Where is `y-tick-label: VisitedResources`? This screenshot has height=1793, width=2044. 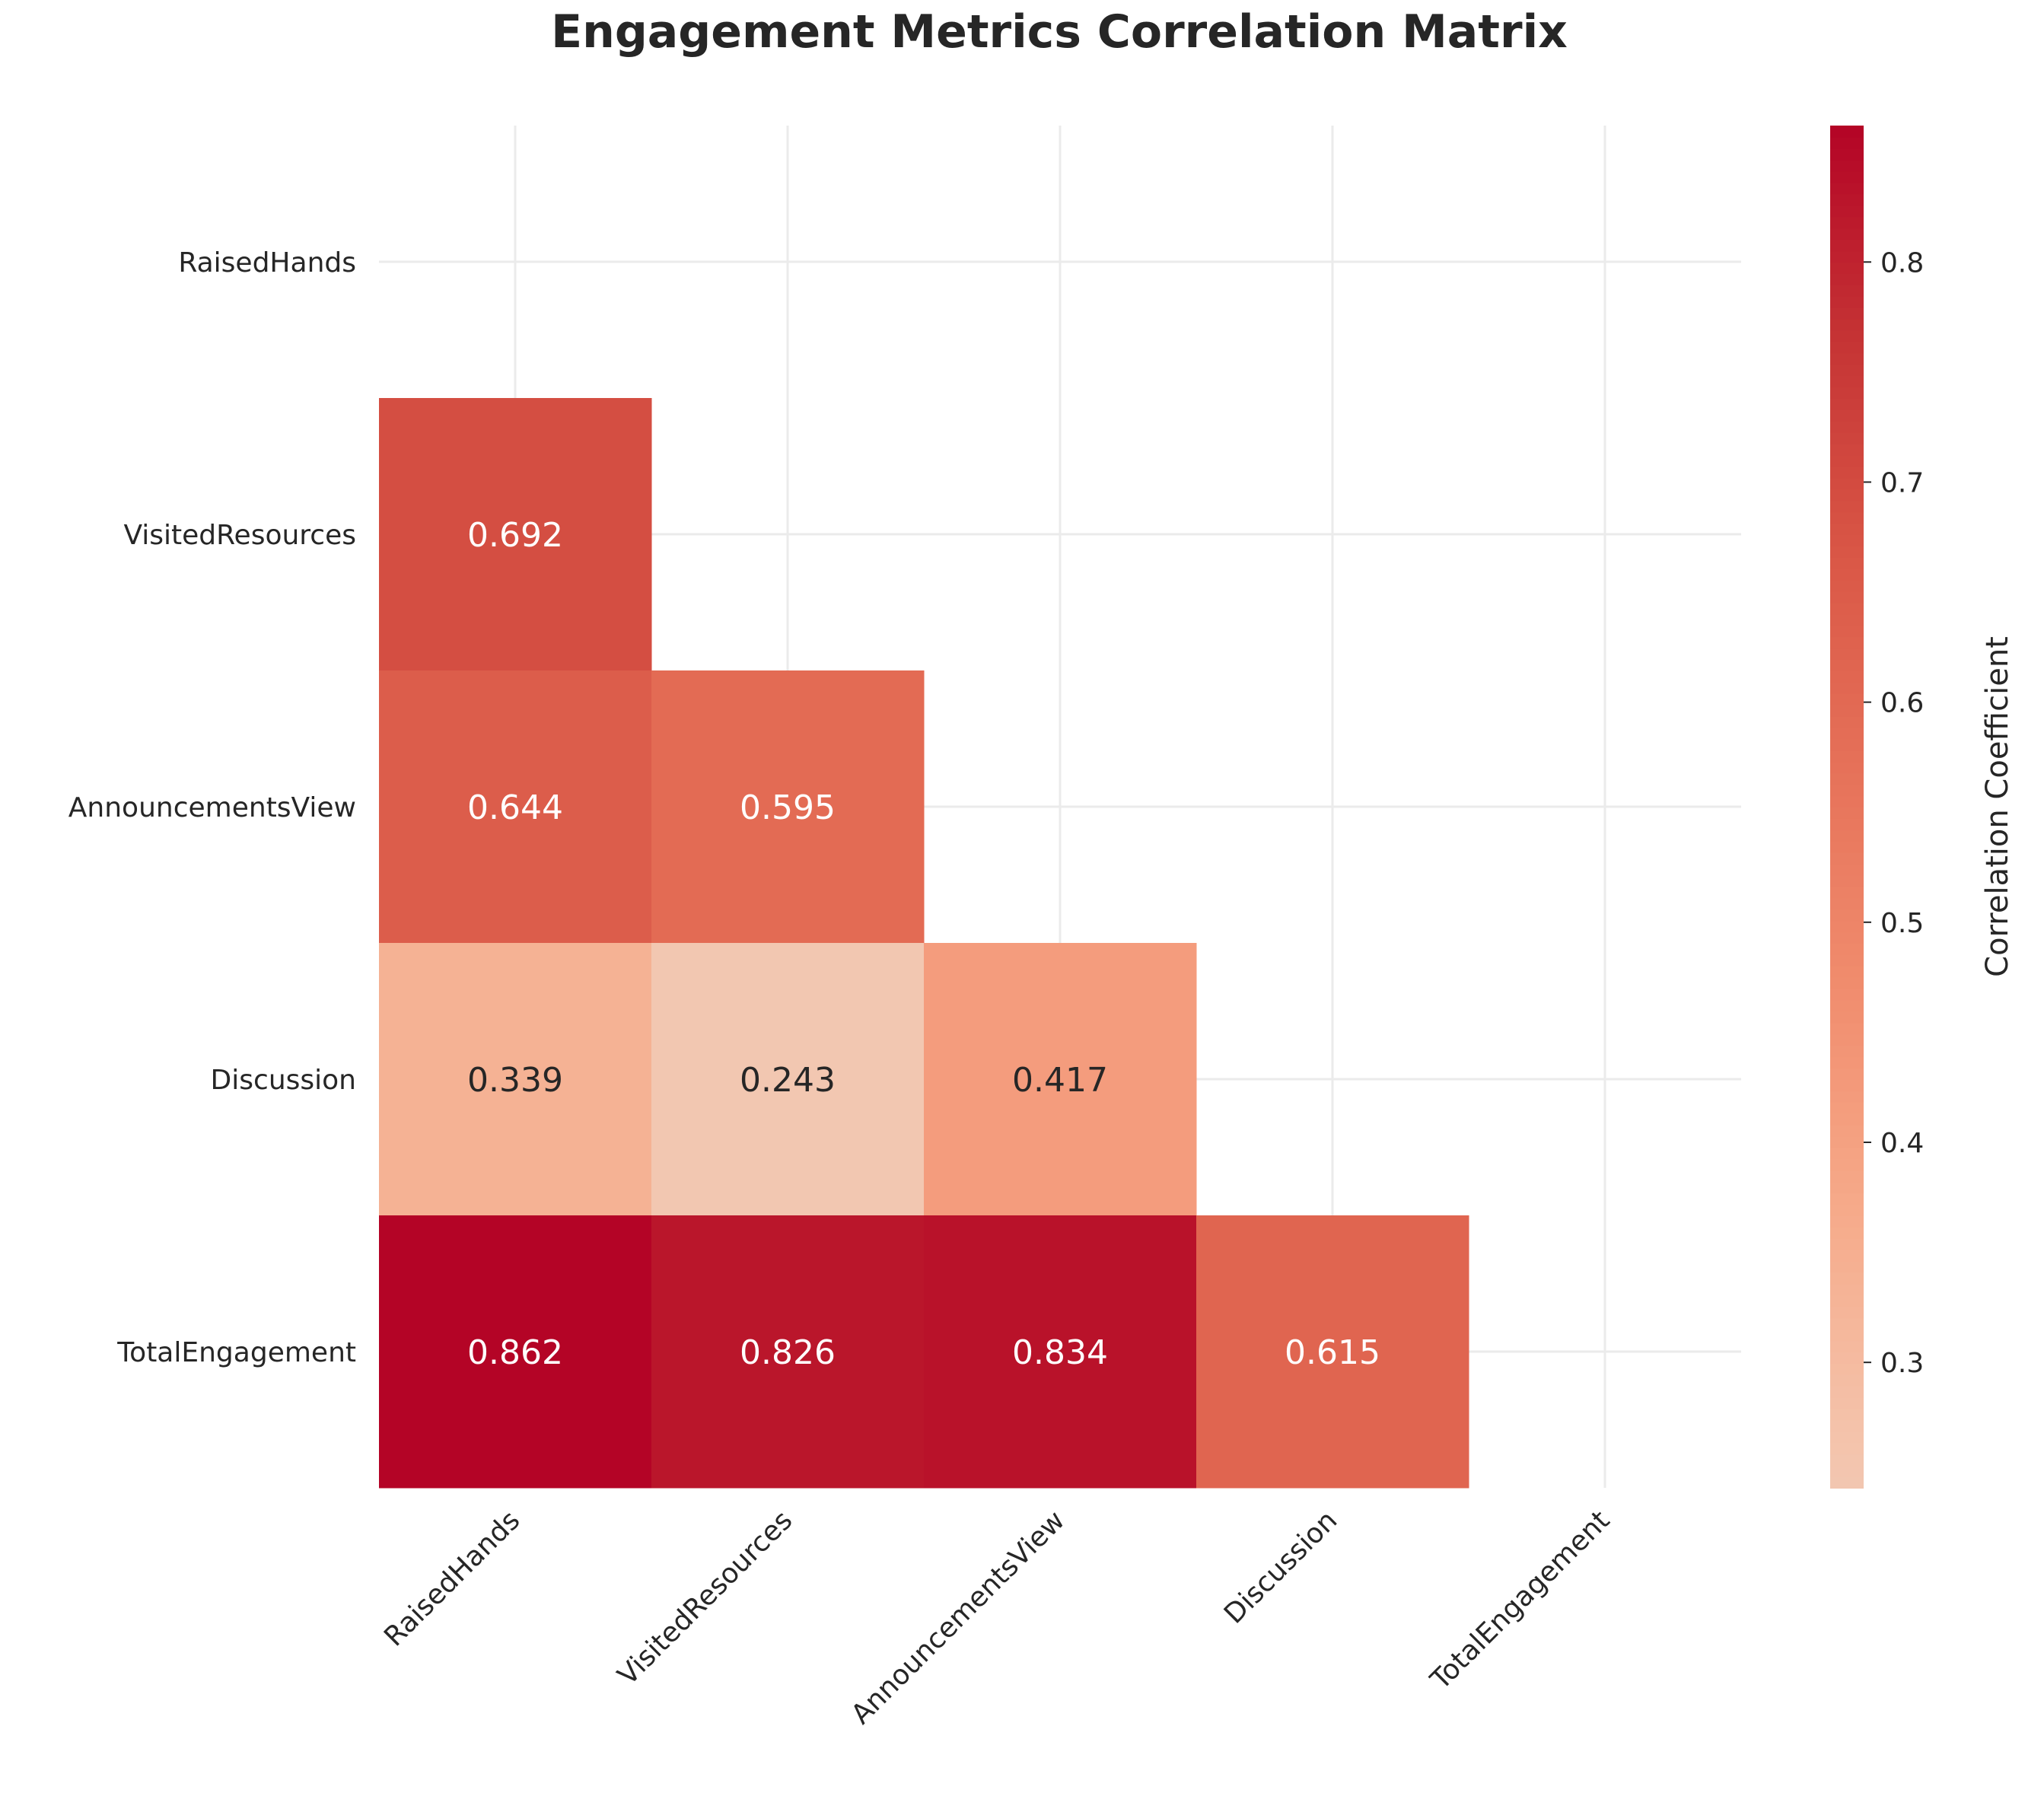 y-tick-label: VisitedResources is located at coordinates (239, 535).